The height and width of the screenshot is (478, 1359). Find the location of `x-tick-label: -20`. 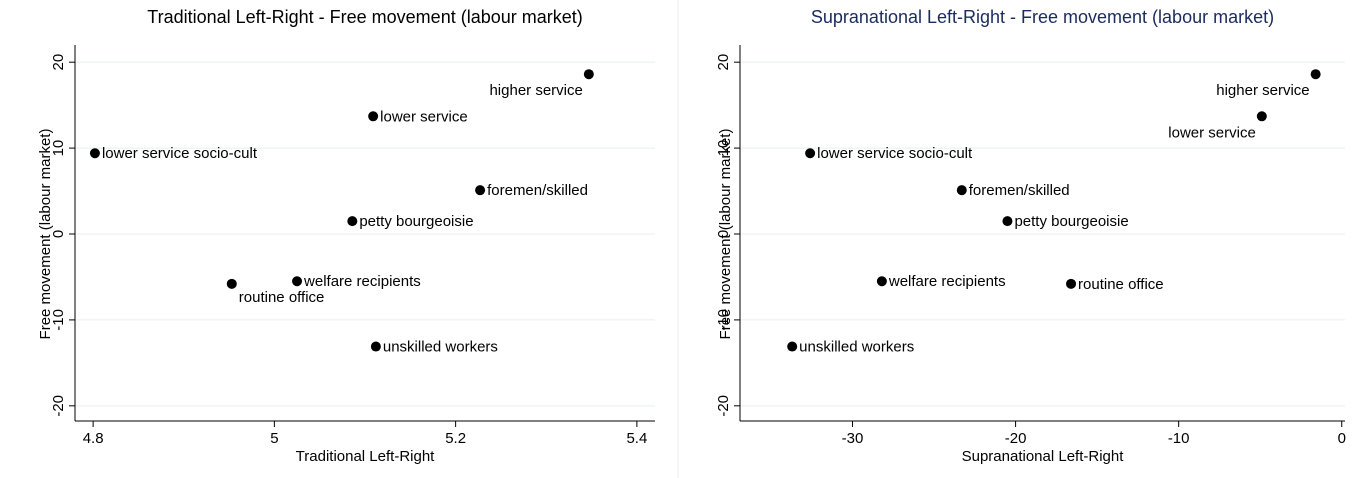

x-tick-label: -20 is located at coordinates (1016, 438).